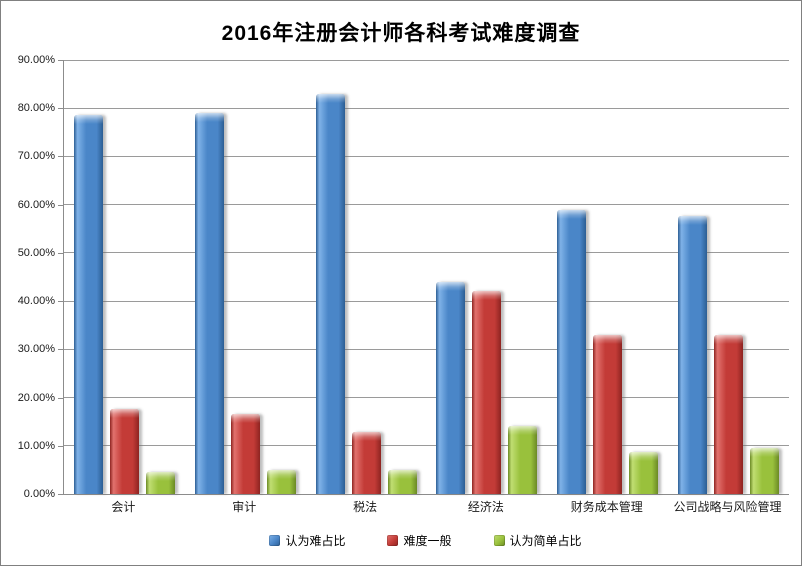 The width and height of the screenshot is (802, 566). What do you see at coordinates (36, 301) in the screenshot?
I see `y-tick-label: 40.00%` at bounding box center [36, 301].